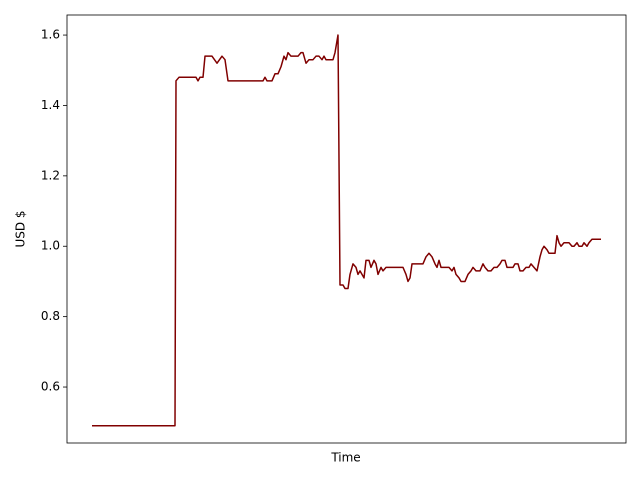 The height and width of the screenshot is (480, 640). Describe the element at coordinates (50, 246) in the screenshot. I see `y-tick-label: 1.0` at that location.